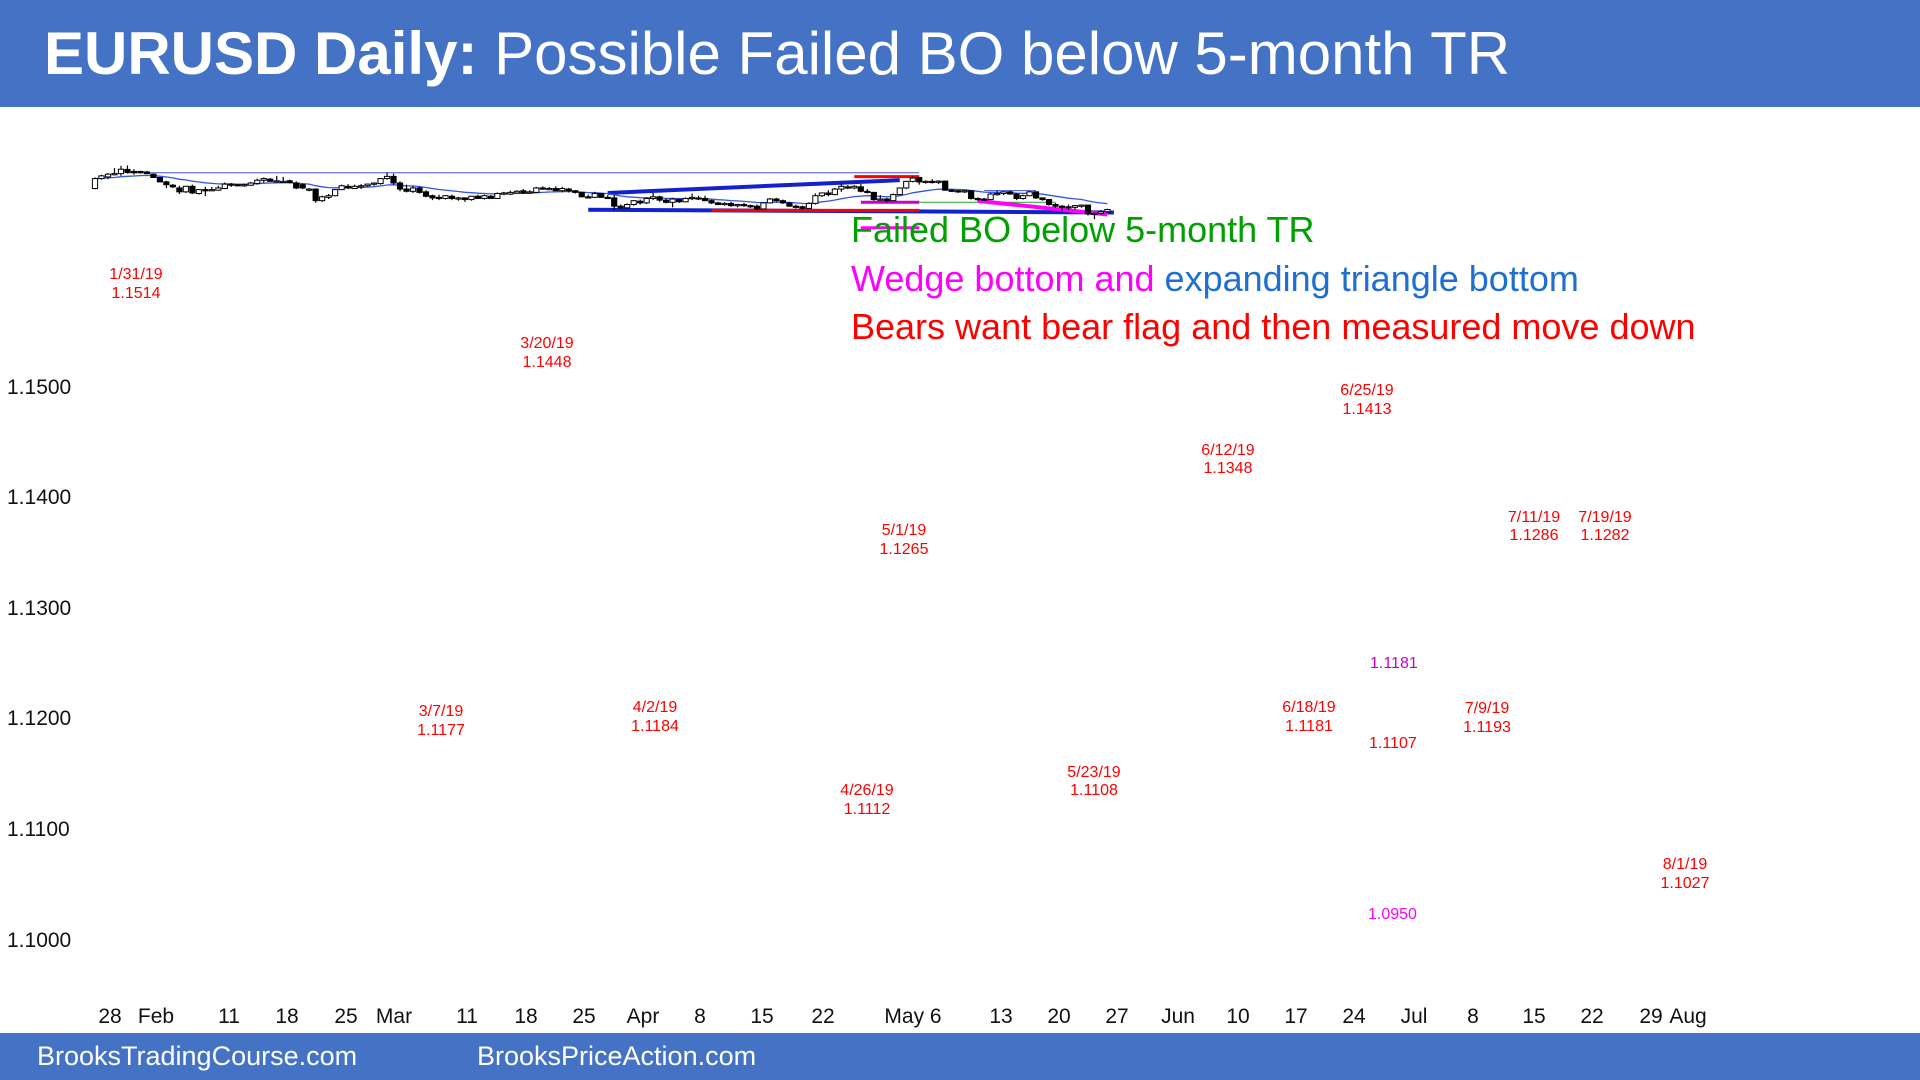  I want to click on annotation-price: 1.1348, so click(1228, 468).